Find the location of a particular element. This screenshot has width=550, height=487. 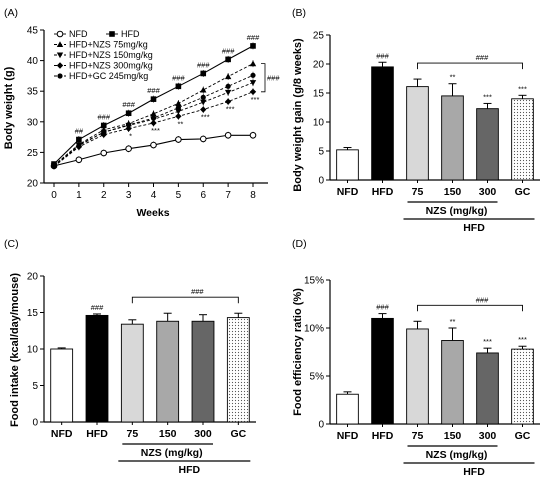

x-tick-label: 8 is located at coordinates (253, 195).